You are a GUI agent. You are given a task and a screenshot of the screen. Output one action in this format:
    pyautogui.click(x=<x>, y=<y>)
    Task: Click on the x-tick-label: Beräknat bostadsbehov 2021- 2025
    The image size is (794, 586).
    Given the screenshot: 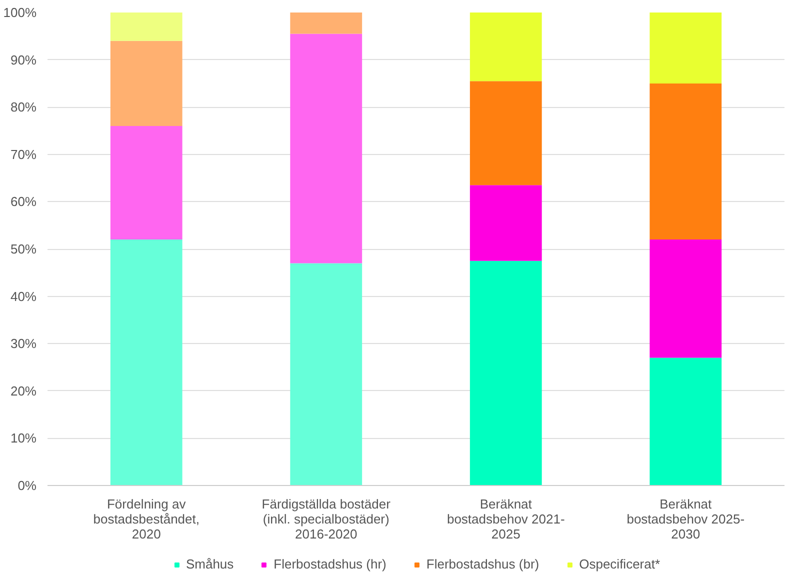 What is the action you would take?
    pyautogui.click(x=505, y=519)
    